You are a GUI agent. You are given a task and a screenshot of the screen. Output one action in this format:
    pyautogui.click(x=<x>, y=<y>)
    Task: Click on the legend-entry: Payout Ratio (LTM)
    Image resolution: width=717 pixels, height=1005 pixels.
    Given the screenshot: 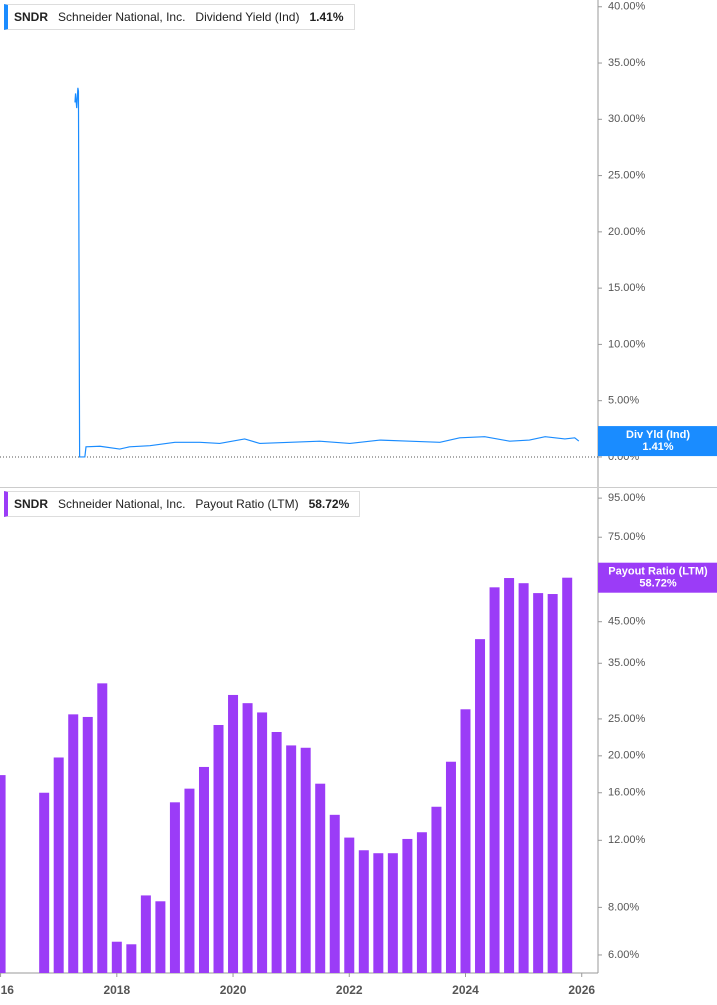 What is the action you would take?
    pyautogui.click(x=247, y=504)
    